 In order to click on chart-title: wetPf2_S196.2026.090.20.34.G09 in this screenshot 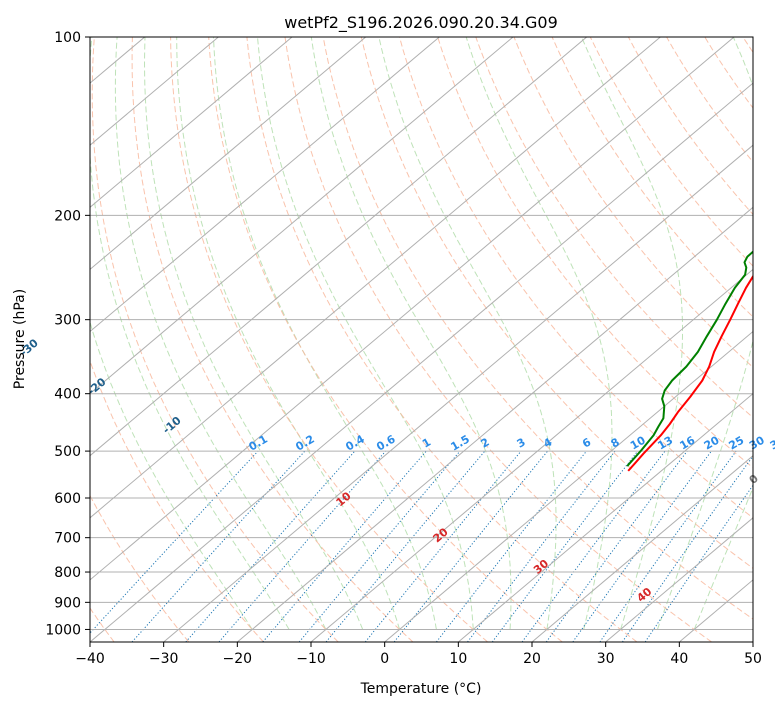, I will do `click(421, 23)`.